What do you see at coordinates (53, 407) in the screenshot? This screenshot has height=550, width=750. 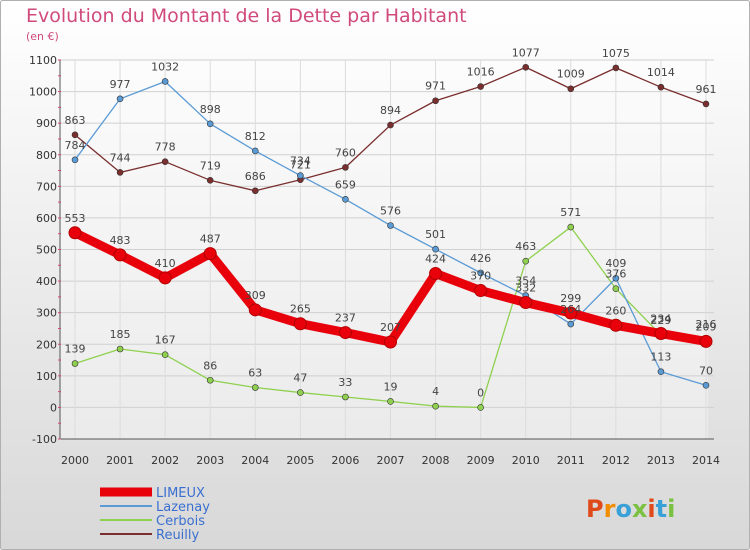 I see `y-tick-label: 0` at bounding box center [53, 407].